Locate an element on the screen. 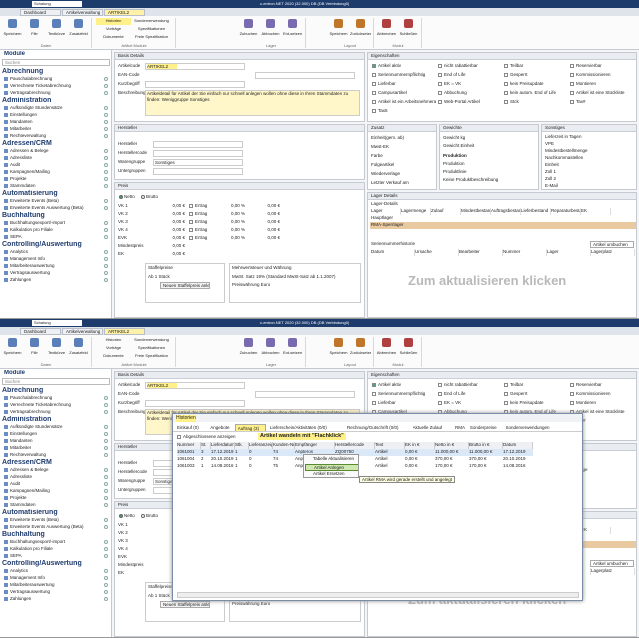  ribbon-button: Zusatzfeld is located at coordinates (78, 349).